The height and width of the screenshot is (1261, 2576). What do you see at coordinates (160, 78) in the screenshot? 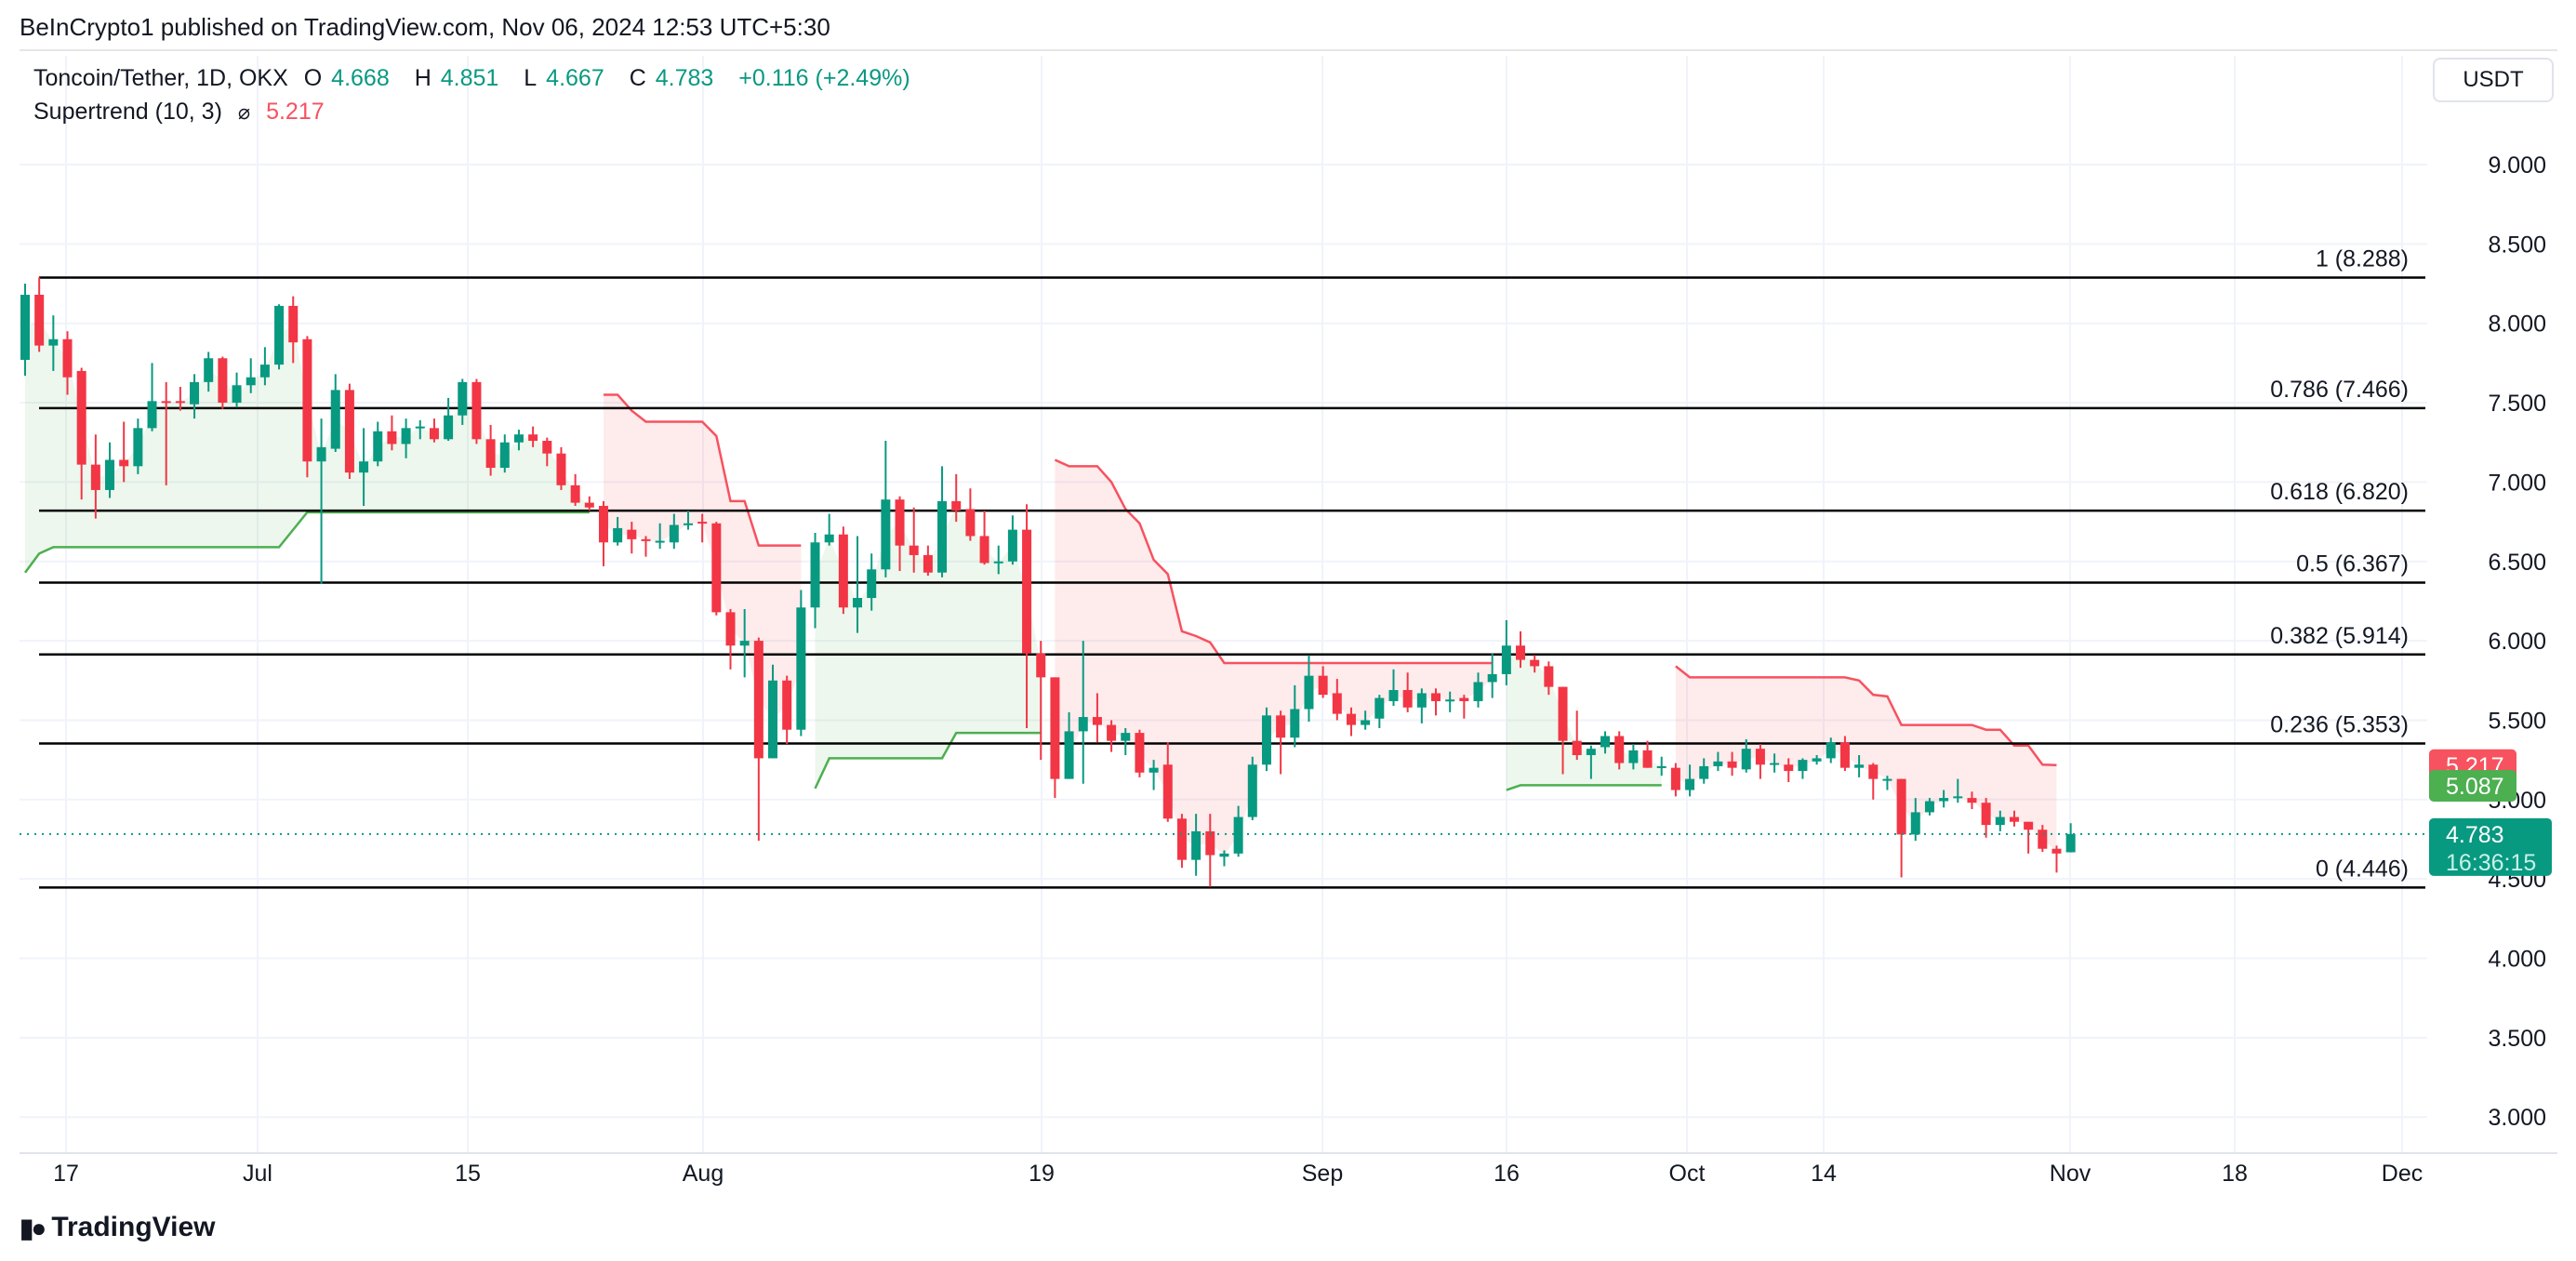
I see `symbol-name: Toncoin/Tether, 1D, OKX` at bounding box center [160, 78].